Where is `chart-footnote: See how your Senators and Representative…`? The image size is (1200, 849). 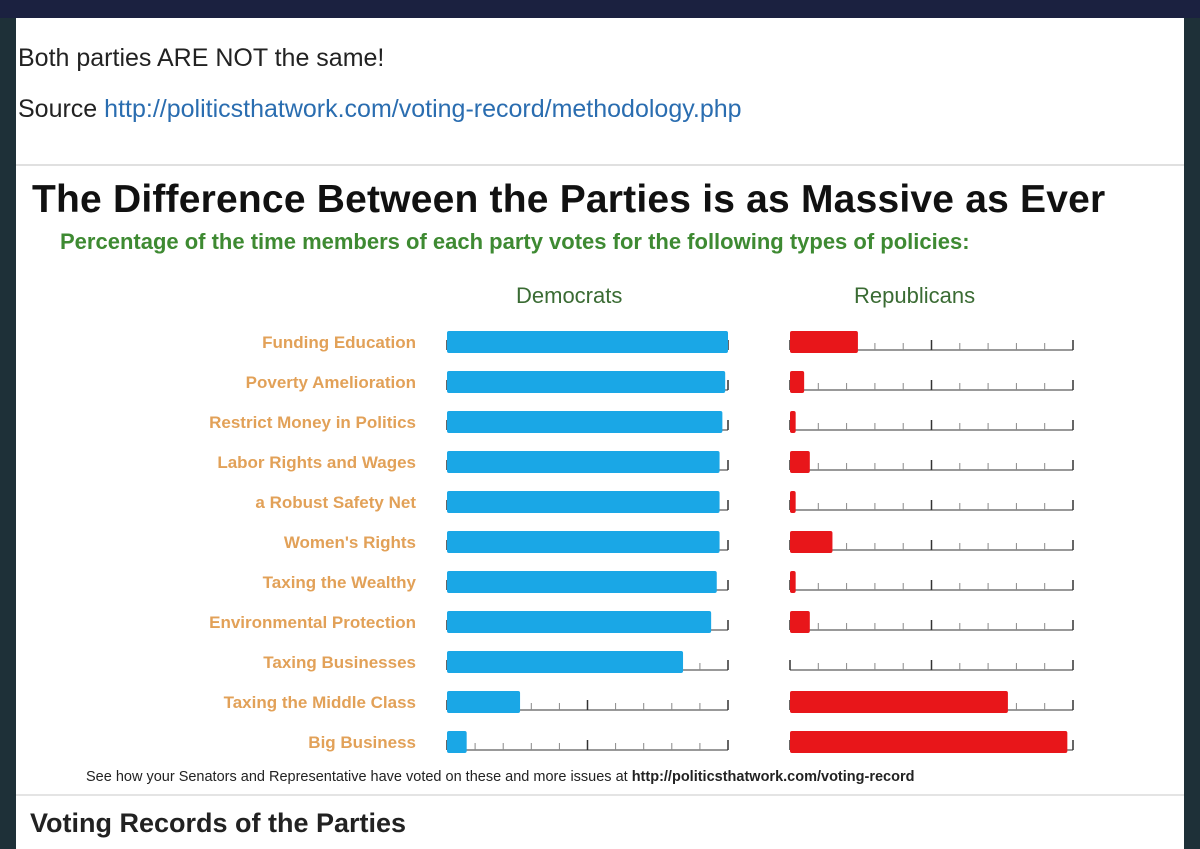 chart-footnote: See how your Senators and Representative… is located at coordinates (500, 777).